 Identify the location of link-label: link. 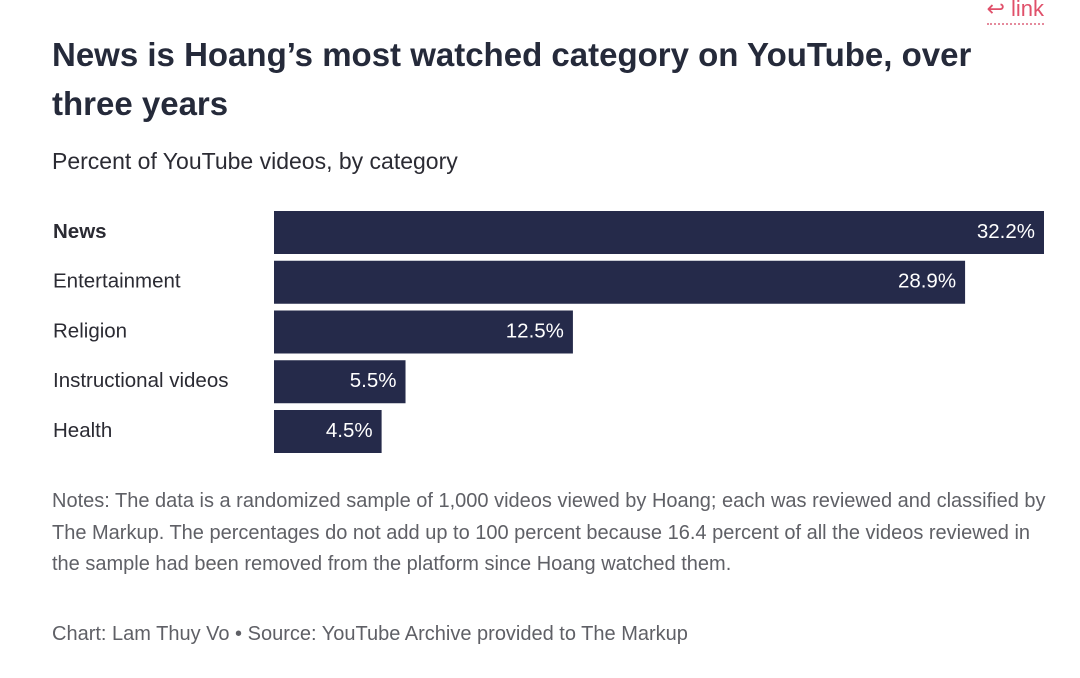
(1027, 10).